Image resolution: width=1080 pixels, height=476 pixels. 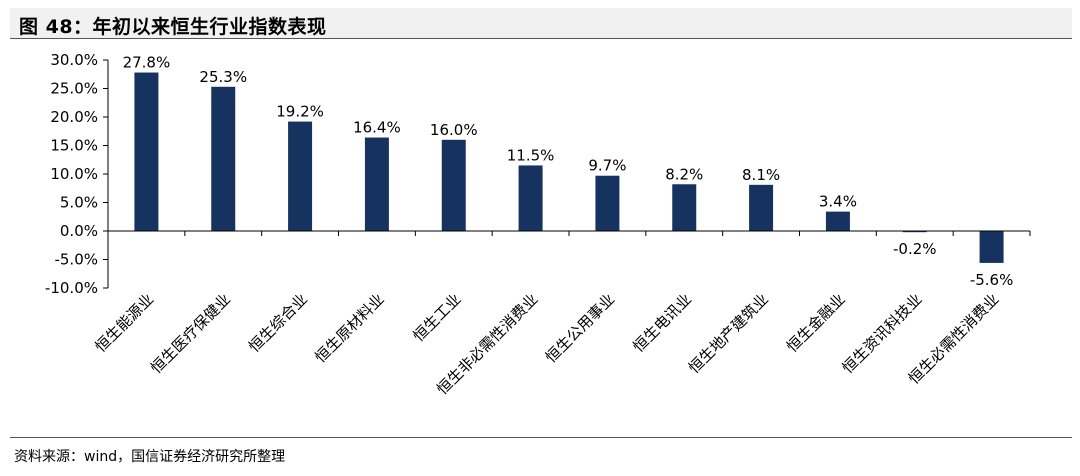 What do you see at coordinates (147, 63) in the screenshot?
I see `bar-value-label: 27.8%` at bounding box center [147, 63].